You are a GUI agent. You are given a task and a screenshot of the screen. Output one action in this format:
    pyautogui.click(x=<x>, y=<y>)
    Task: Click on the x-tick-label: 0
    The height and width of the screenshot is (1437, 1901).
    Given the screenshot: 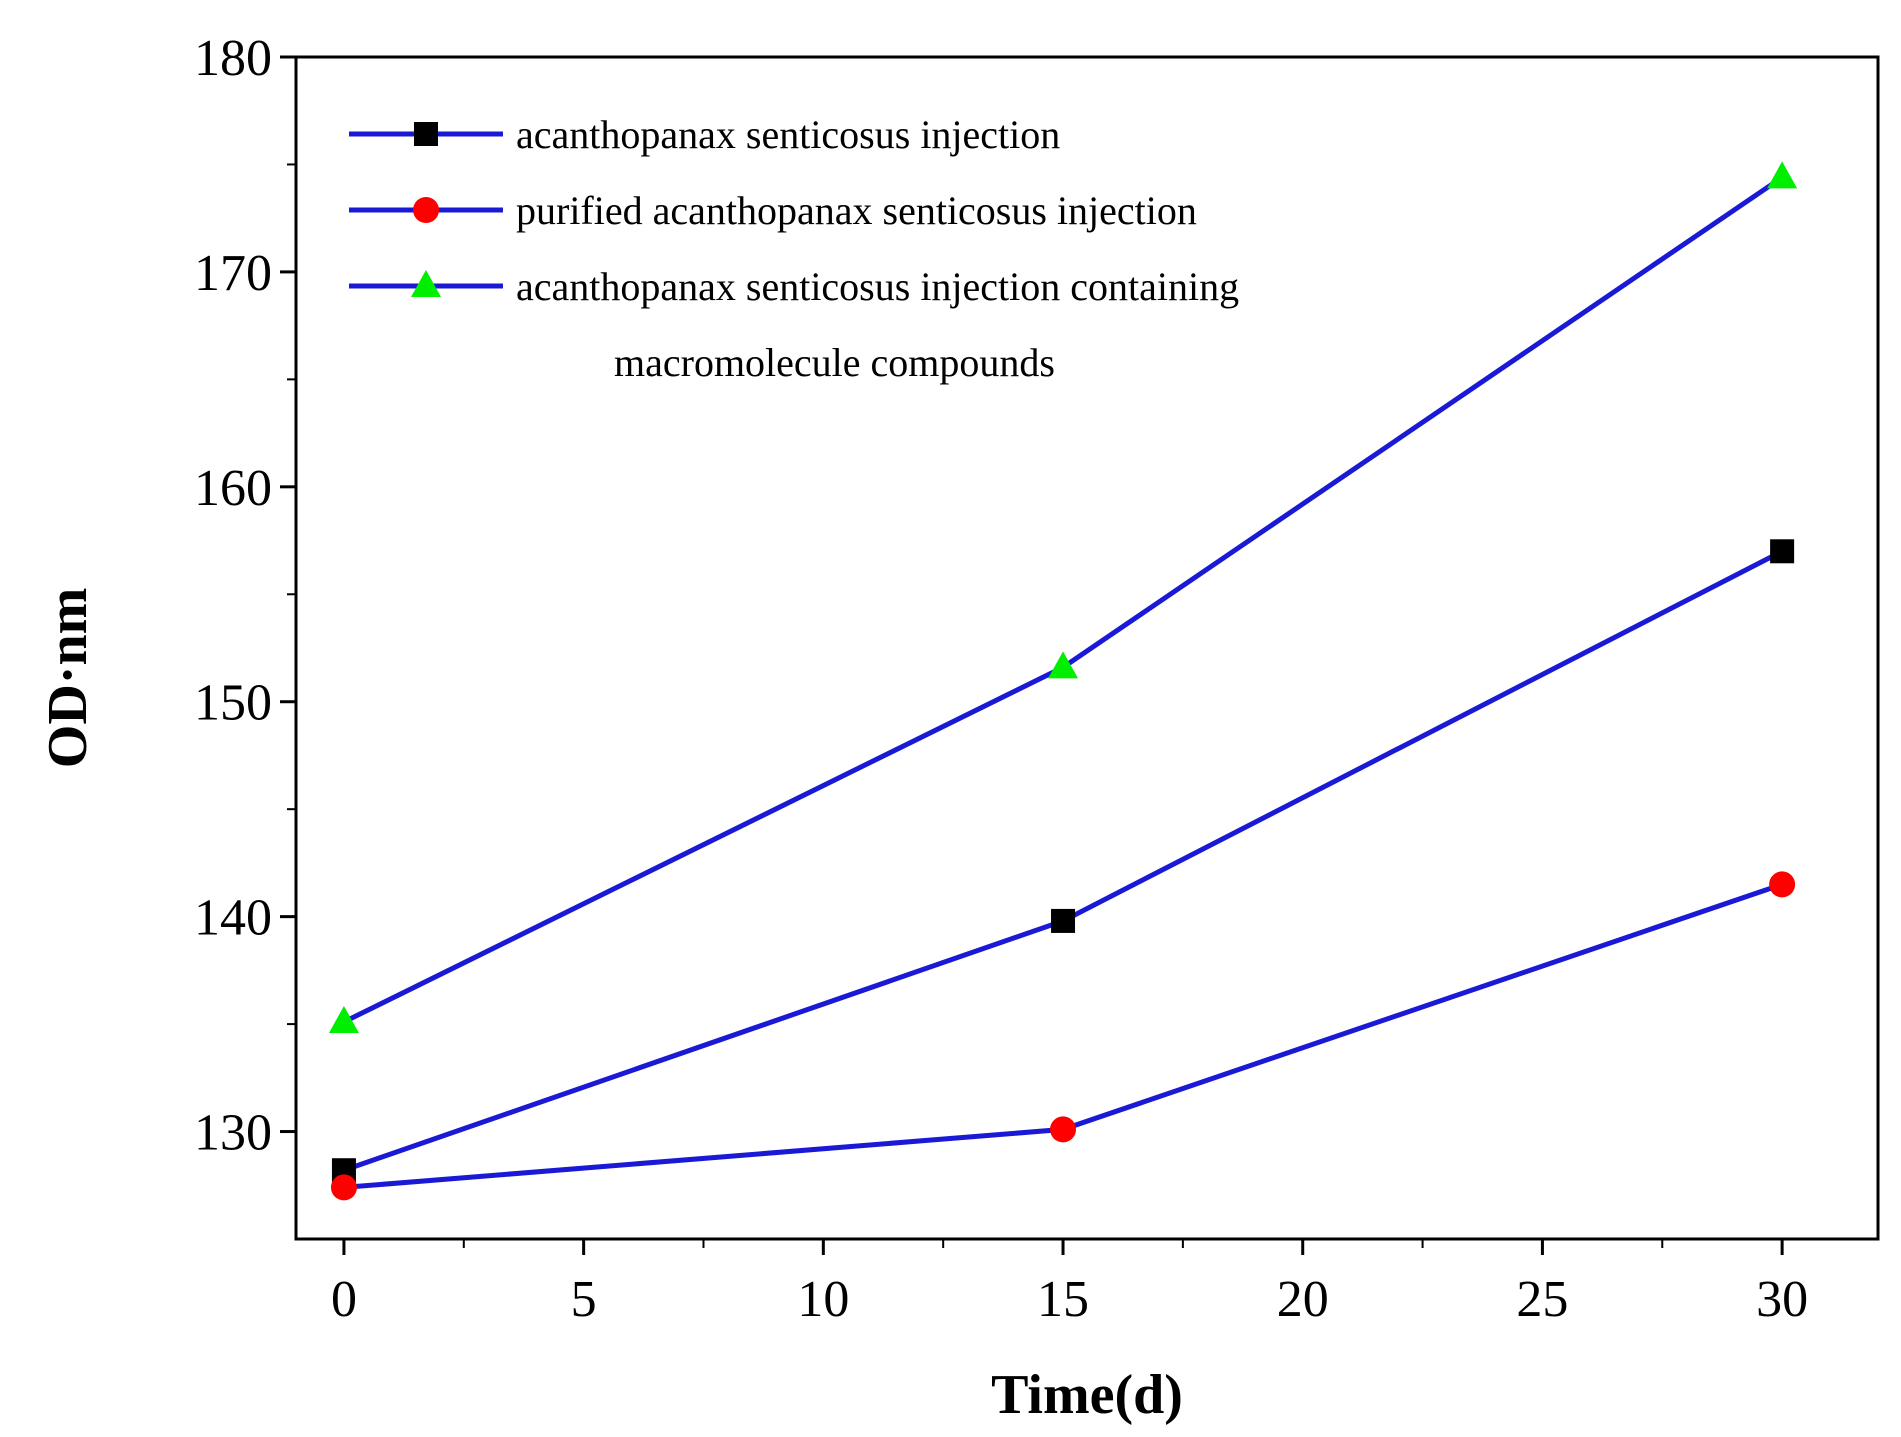 What is the action you would take?
    pyautogui.click(x=344, y=1299)
    